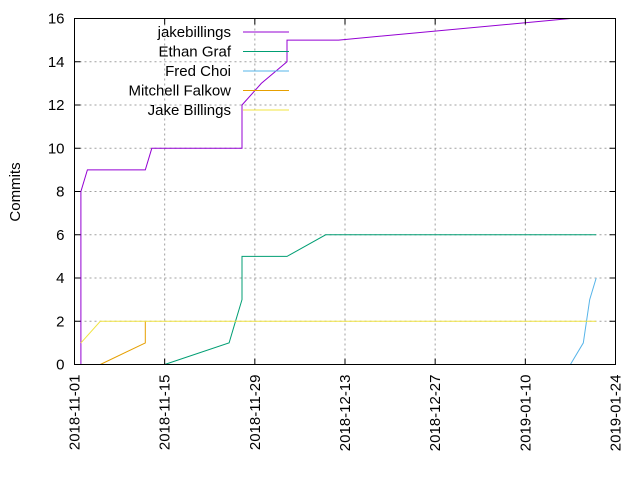 The height and width of the screenshot is (480, 640). Describe the element at coordinates (56, 62) in the screenshot. I see `y-tick-label: 14` at that location.